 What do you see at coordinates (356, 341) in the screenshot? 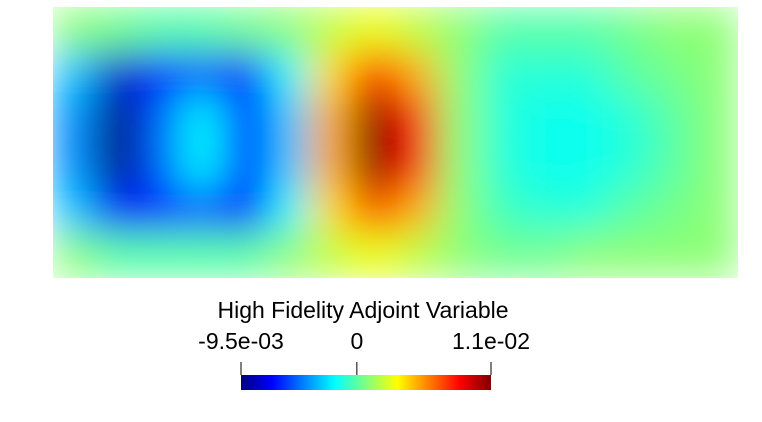
I see `colorbar-tick-label: 0` at bounding box center [356, 341].